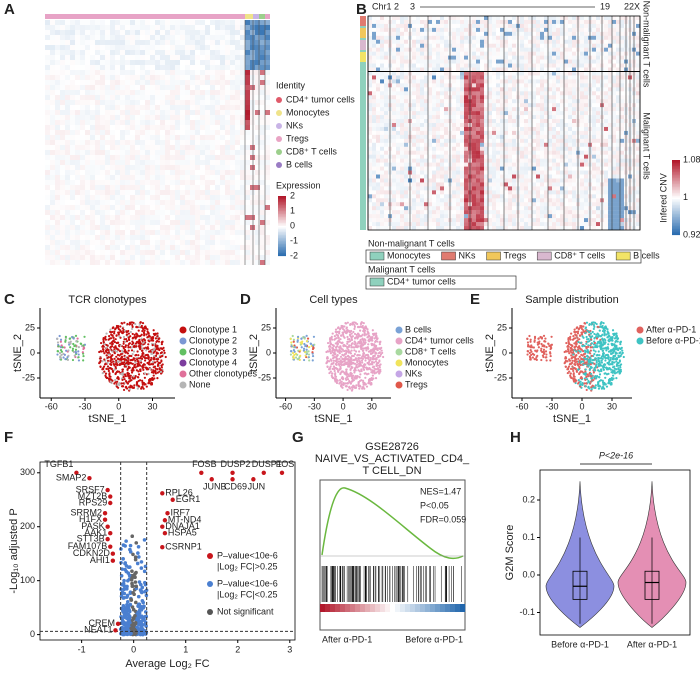  I want to click on legend-label: Tregs, so click(297, 138).